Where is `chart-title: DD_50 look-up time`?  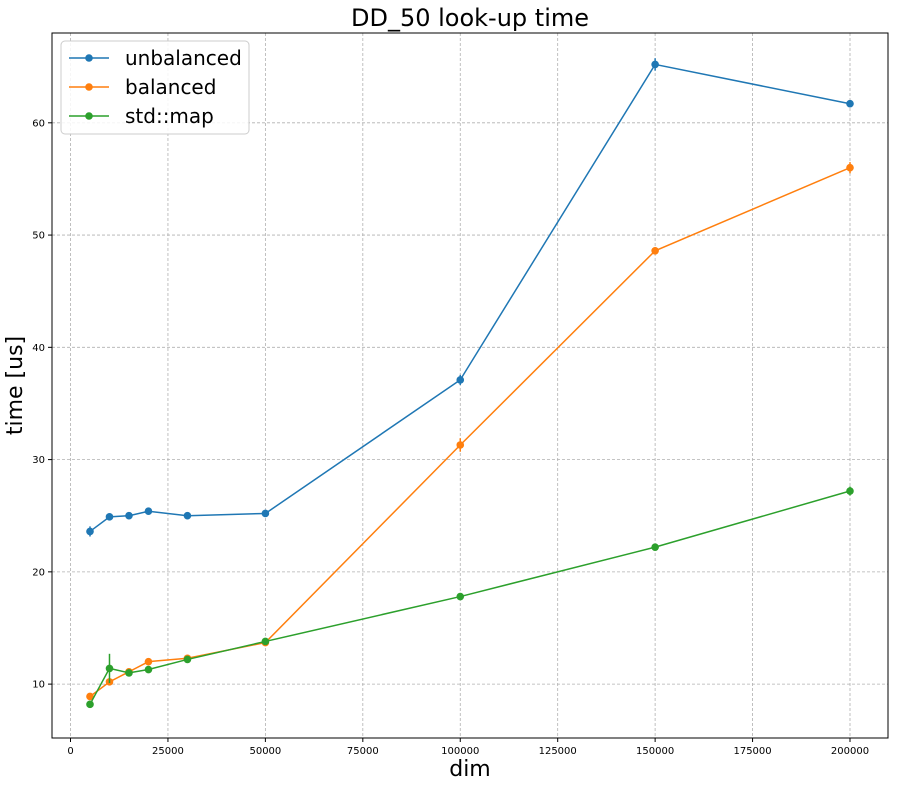 chart-title: DD_50 look-up time is located at coordinates (470, 18).